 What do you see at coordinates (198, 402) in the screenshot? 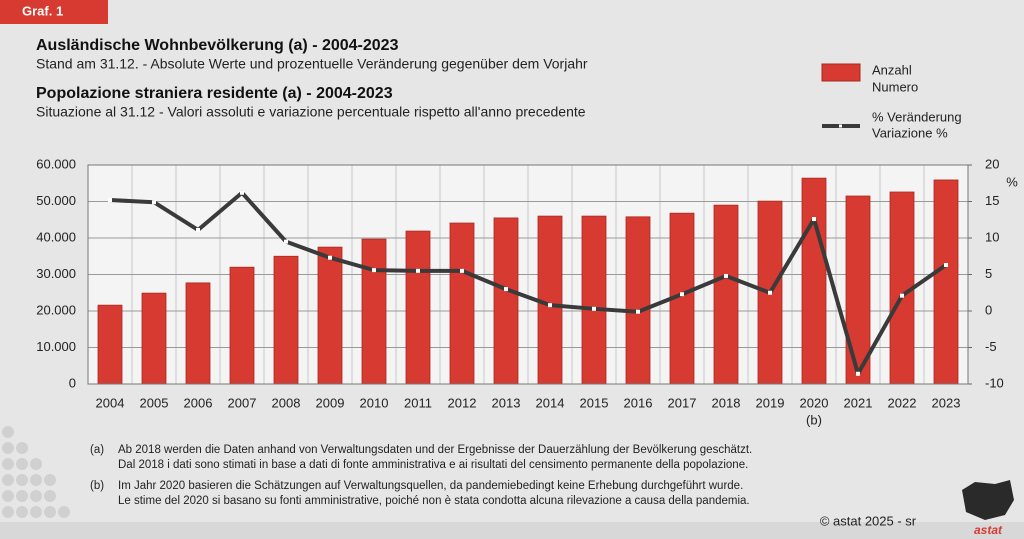
I see `x-tick-label: 2006` at bounding box center [198, 402].